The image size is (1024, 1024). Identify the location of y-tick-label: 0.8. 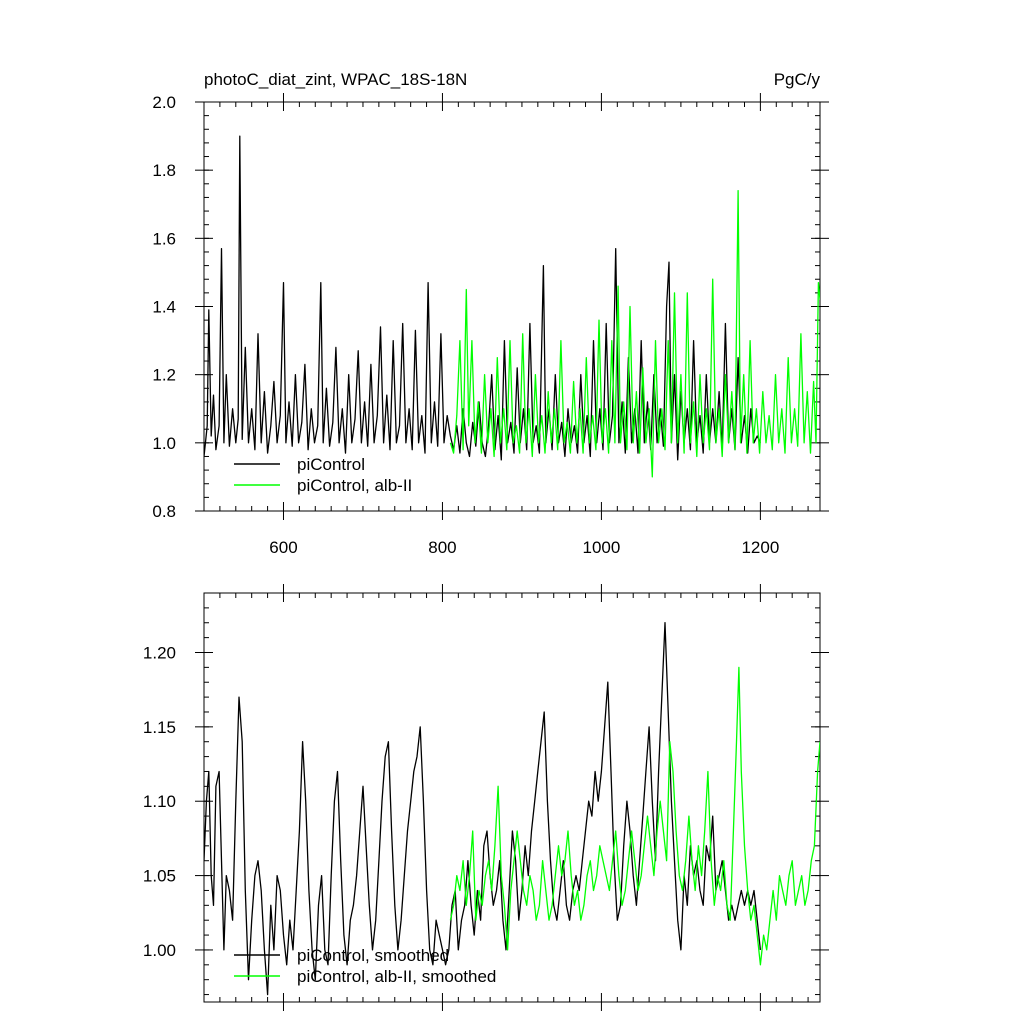
(164, 511).